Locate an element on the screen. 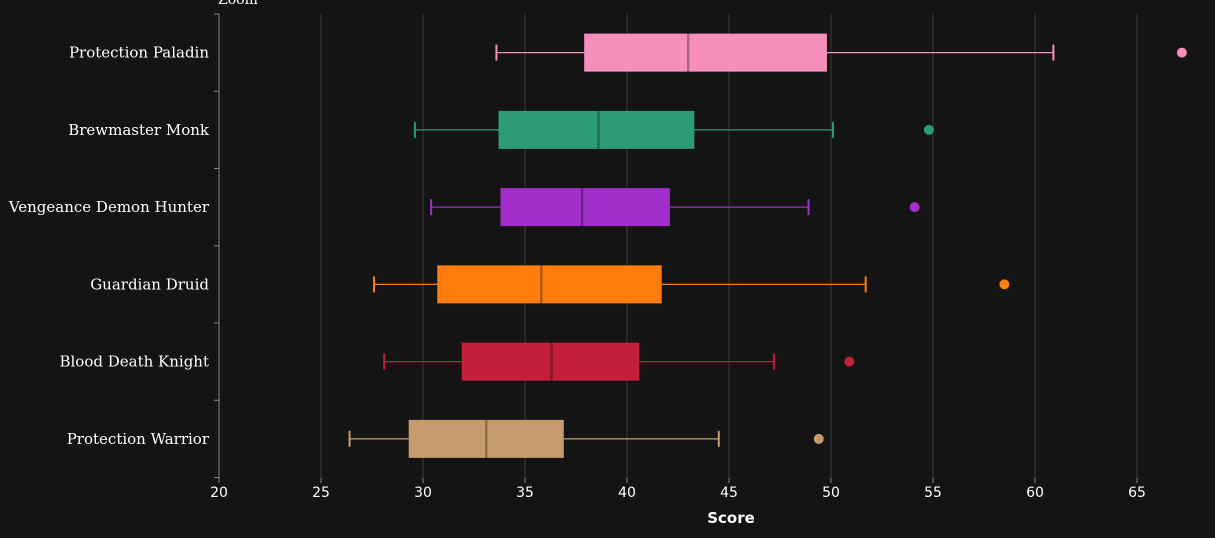  category-label: Guardian Druid is located at coordinates (149, 284).